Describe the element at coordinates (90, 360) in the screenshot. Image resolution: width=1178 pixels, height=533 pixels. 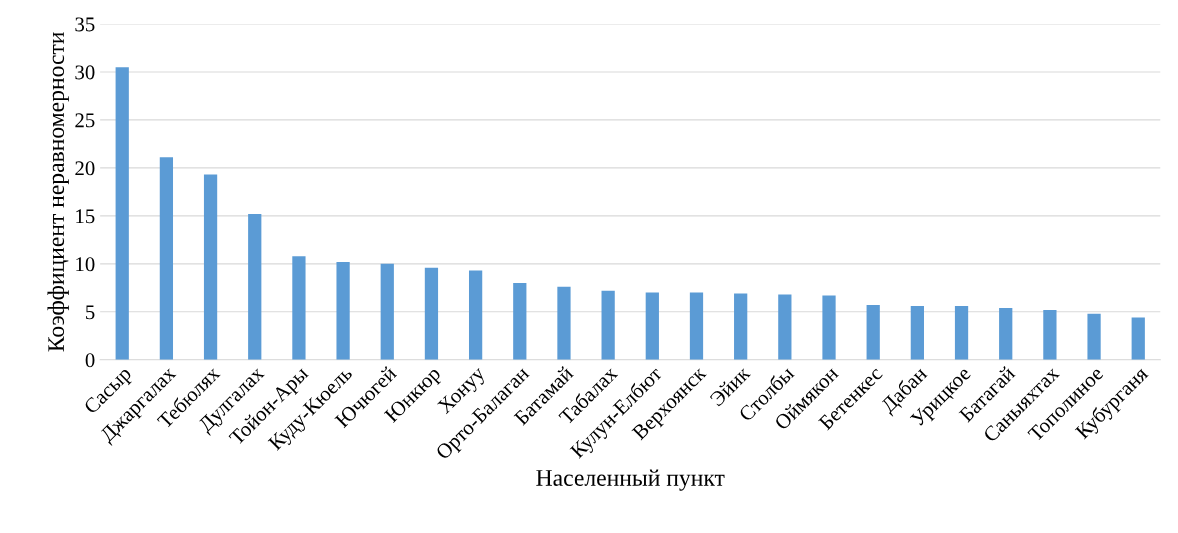
I see `y-tick-label: 0` at that location.